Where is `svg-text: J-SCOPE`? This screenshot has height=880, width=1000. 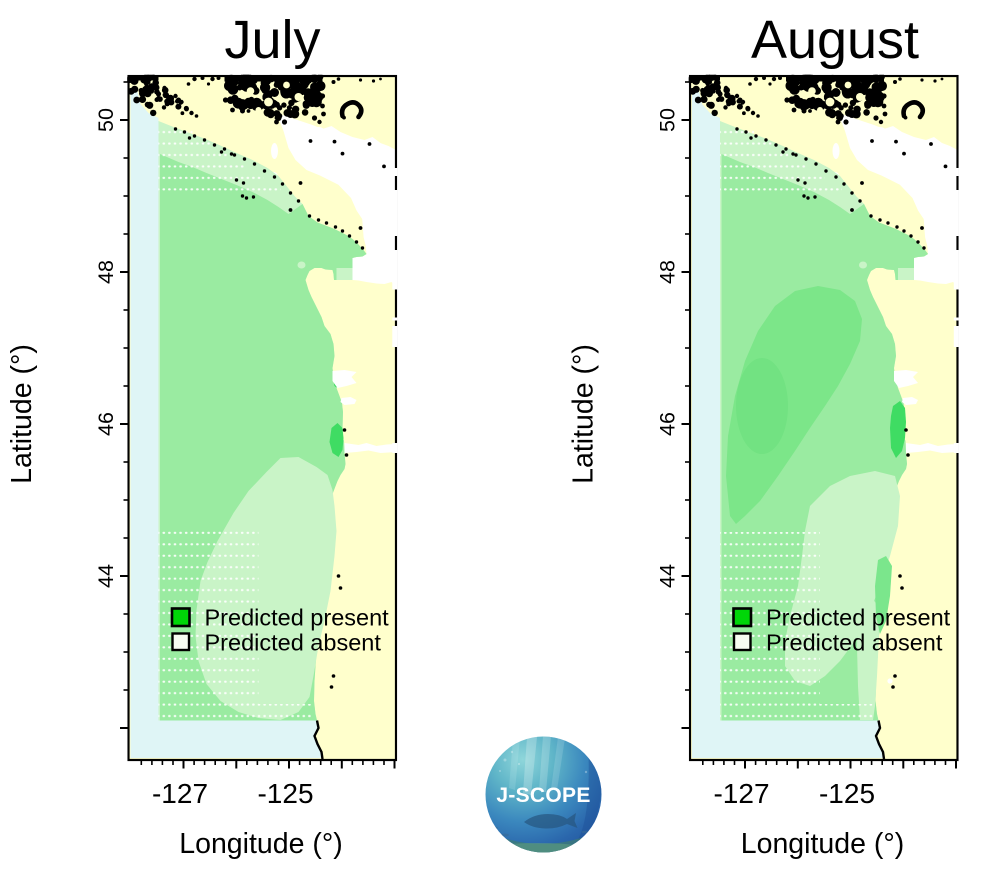
svg-text: J-SCOPE is located at coordinates (543, 795).